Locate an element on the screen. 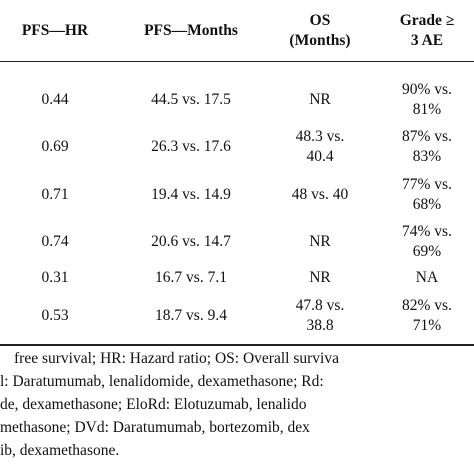 The width and height of the screenshot is (474, 474). cell-os: 40.4 is located at coordinates (320, 156).